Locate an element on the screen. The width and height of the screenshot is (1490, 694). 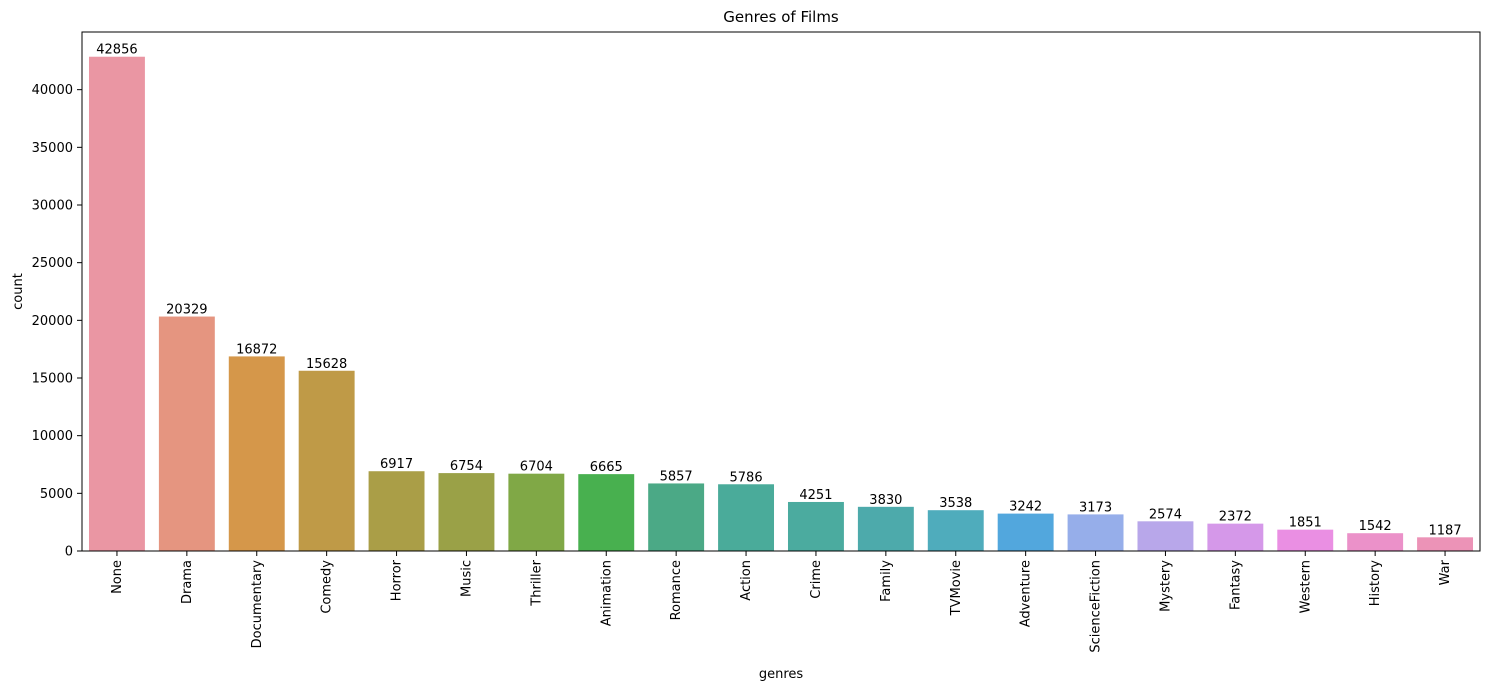
x-tick-label-action: Action is located at coordinates (746, 580).